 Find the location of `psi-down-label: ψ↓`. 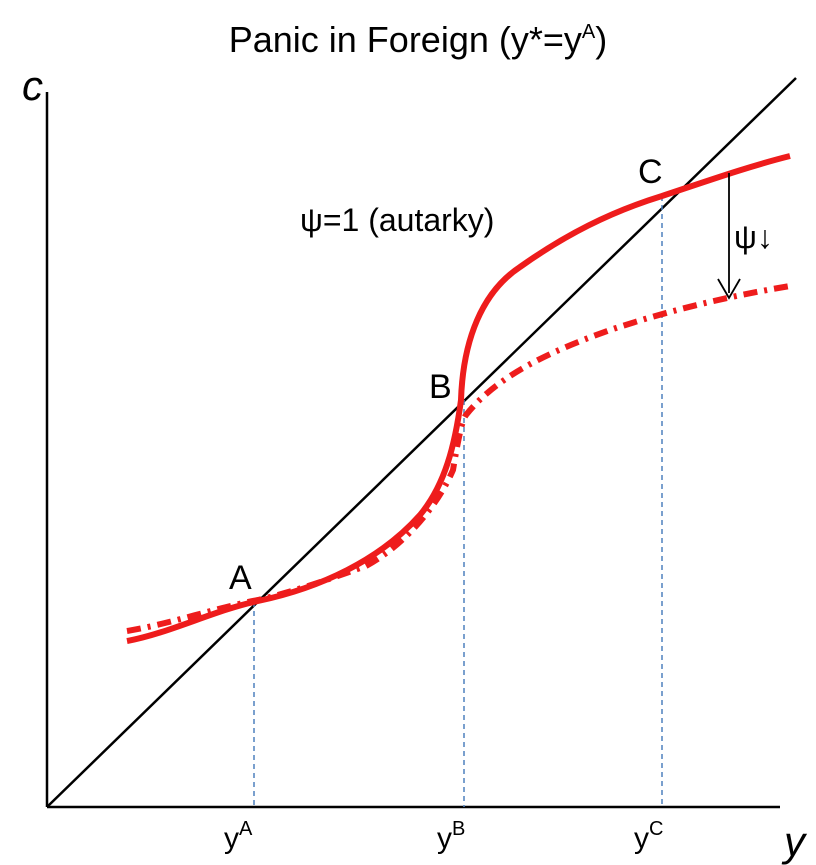

psi-down-label: ψ↓ is located at coordinates (753, 237).